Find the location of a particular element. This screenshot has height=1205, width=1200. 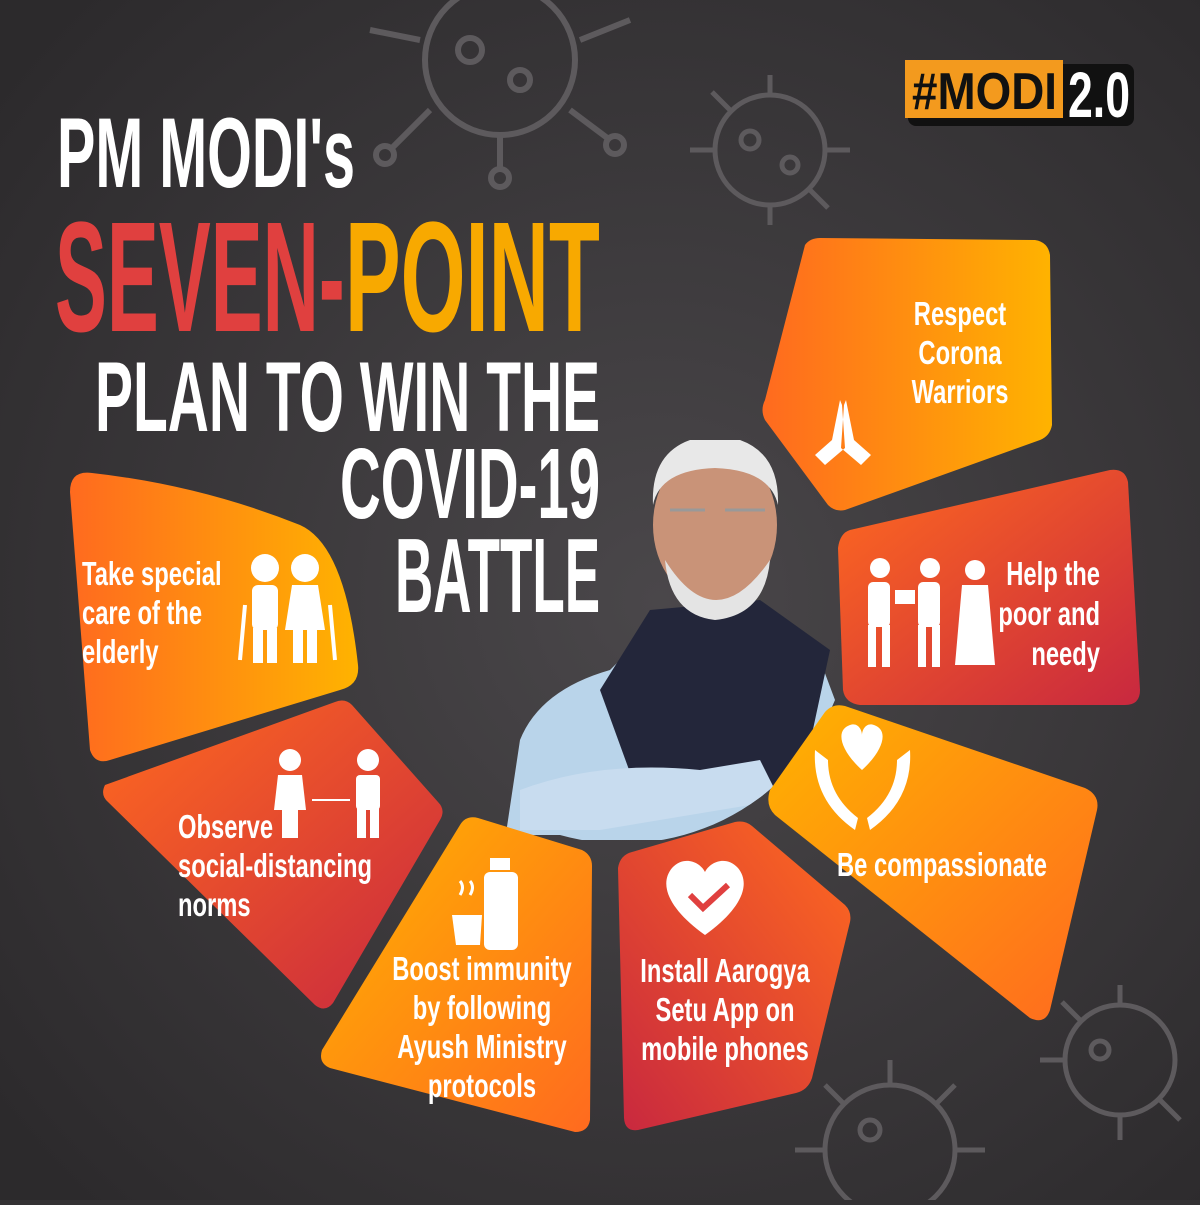

point-line: Respect is located at coordinates (960, 314).